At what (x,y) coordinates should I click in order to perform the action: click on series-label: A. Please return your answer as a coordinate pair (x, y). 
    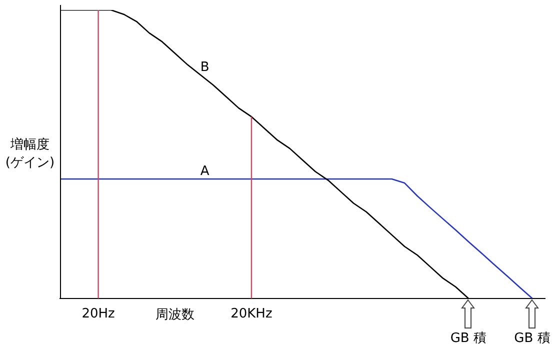
    Looking at the image, I should click on (205, 171).